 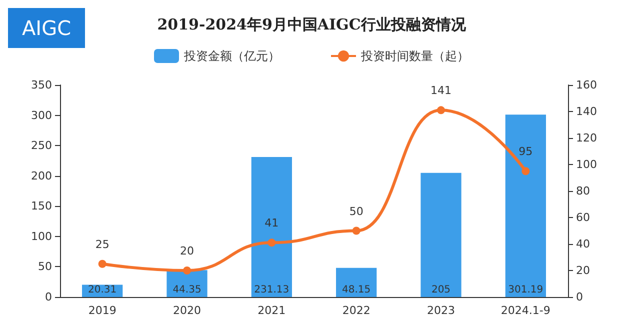 I want to click on data-label: 44.35, so click(x=187, y=290).